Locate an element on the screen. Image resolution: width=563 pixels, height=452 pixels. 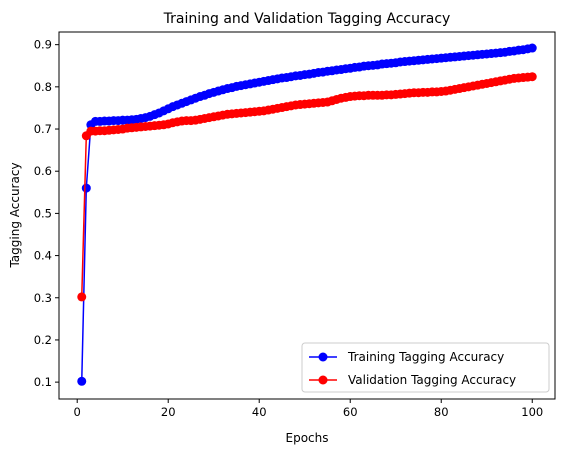
y-tick-label: 0.5 is located at coordinates (43, 213).